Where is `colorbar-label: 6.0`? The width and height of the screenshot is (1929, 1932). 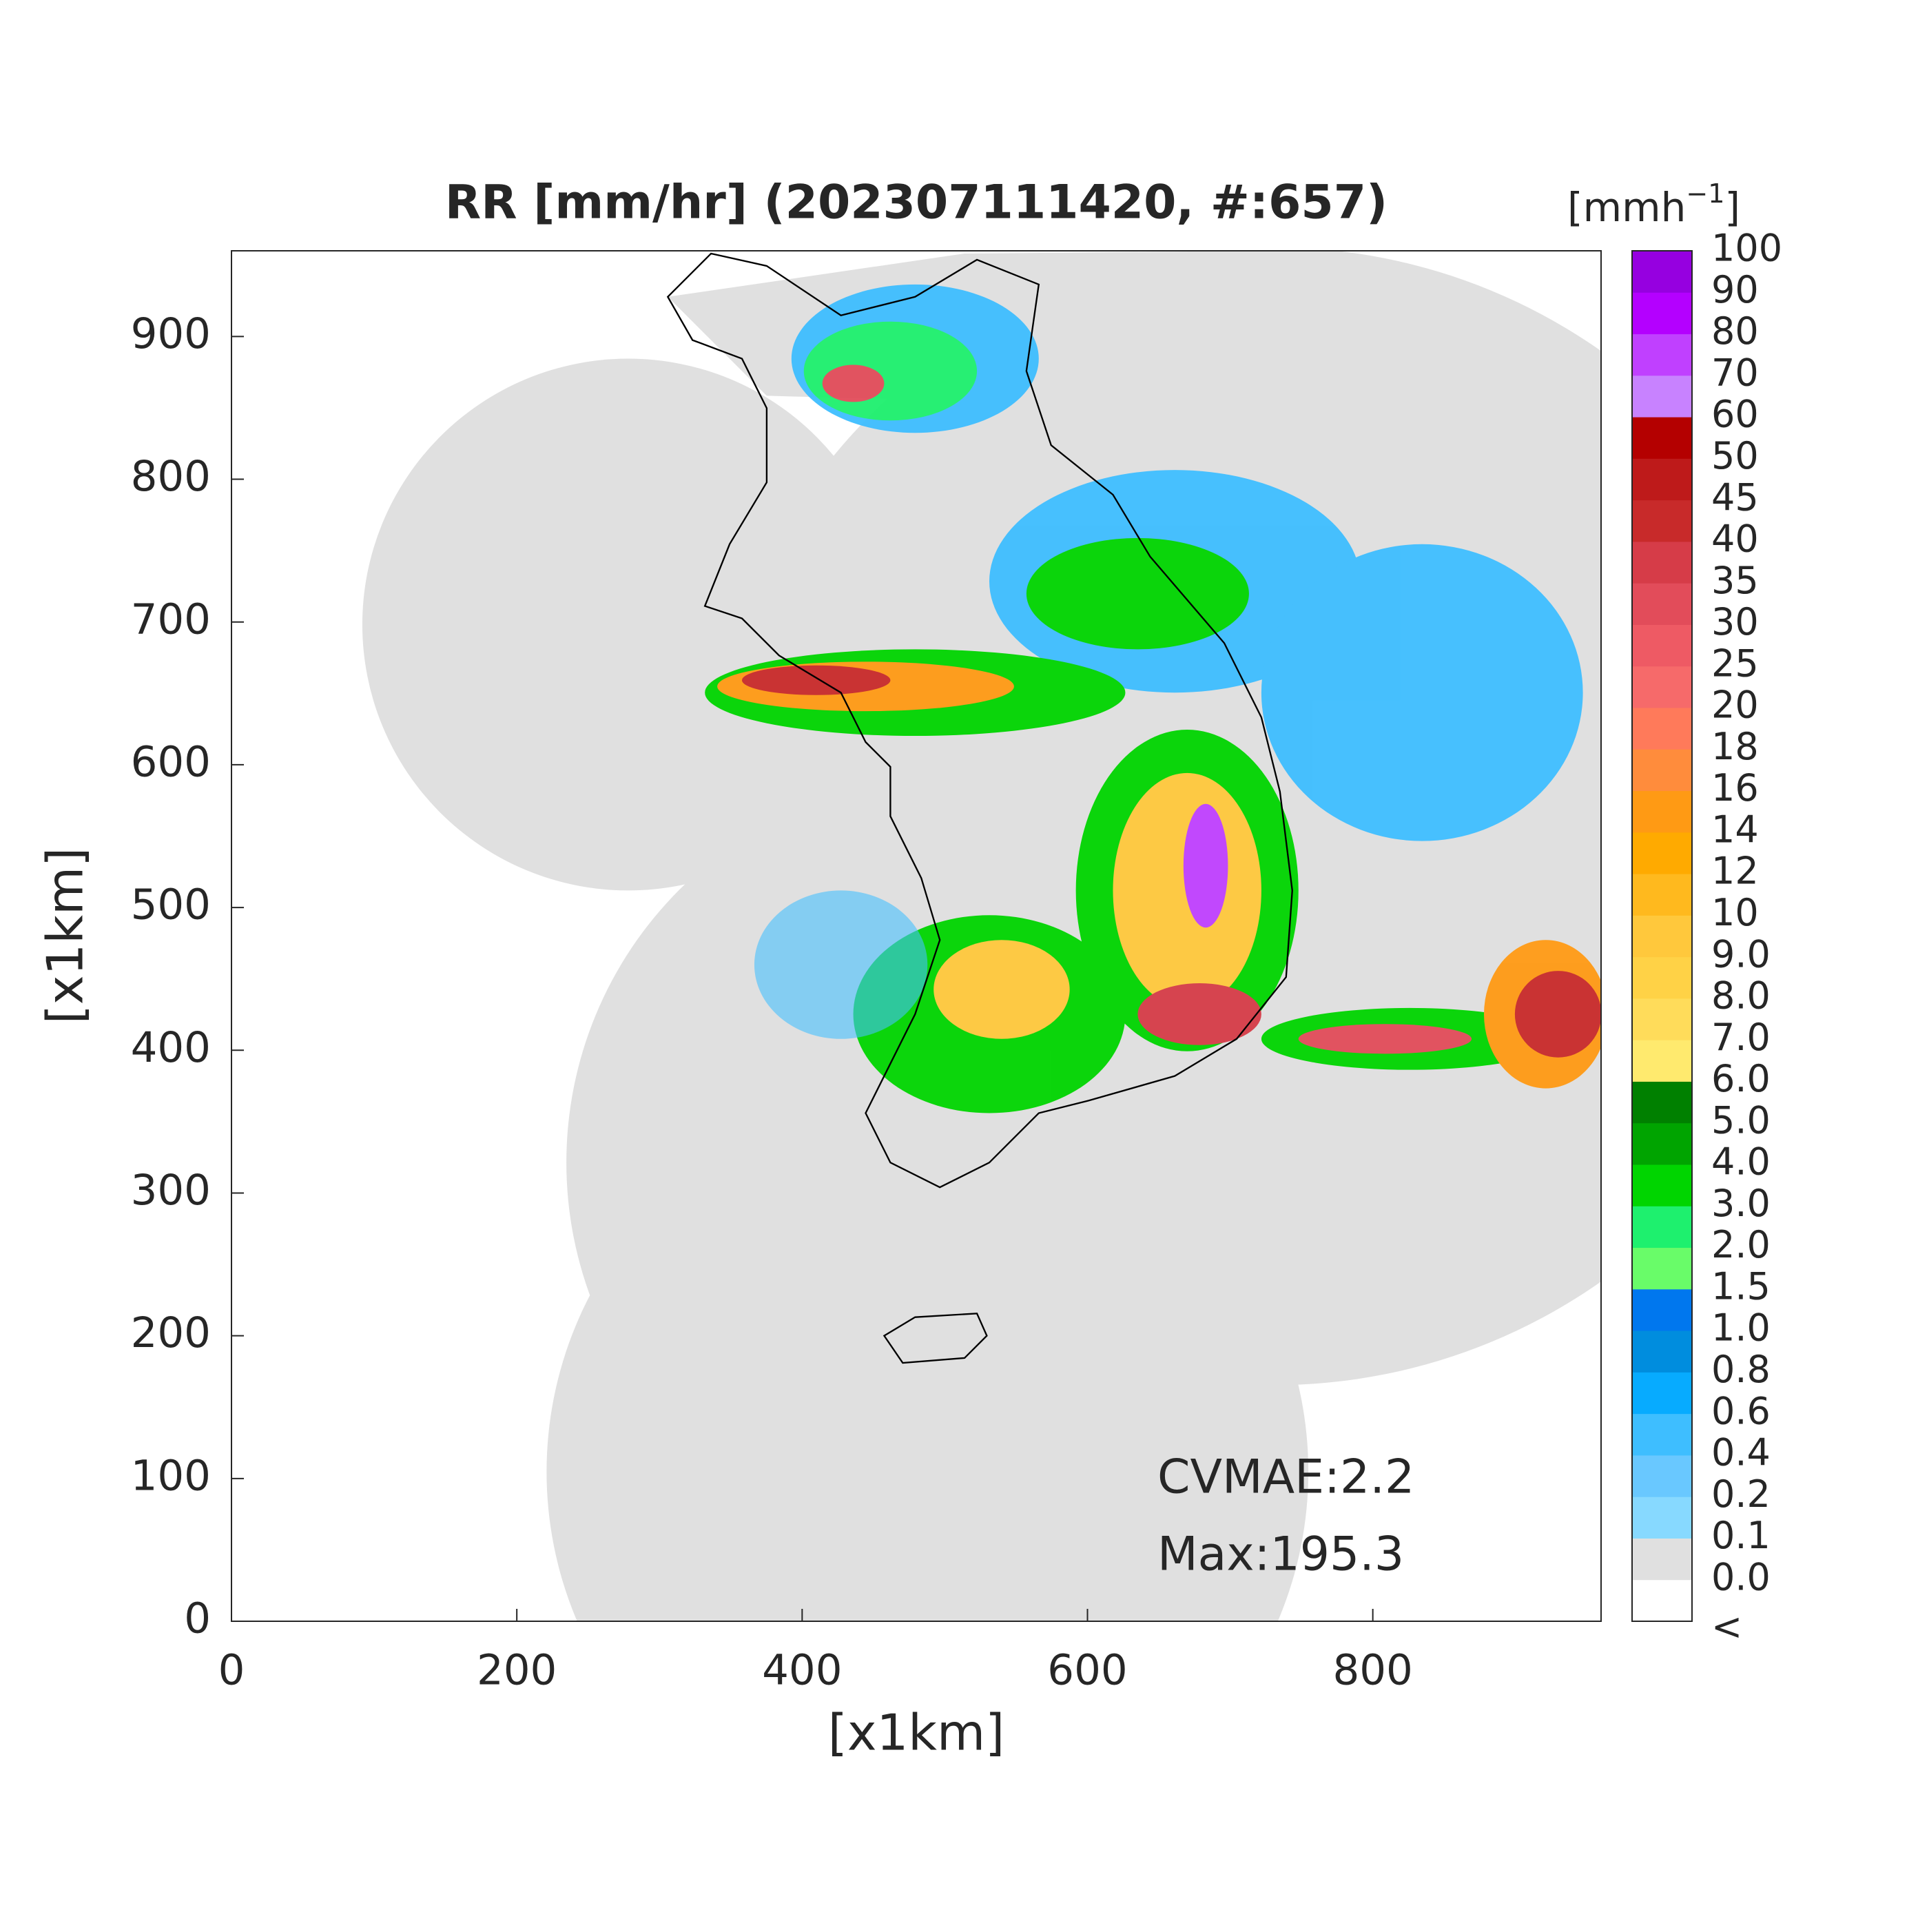 colorbar-label: 6.0 is located at coordinates (1741, 1078).